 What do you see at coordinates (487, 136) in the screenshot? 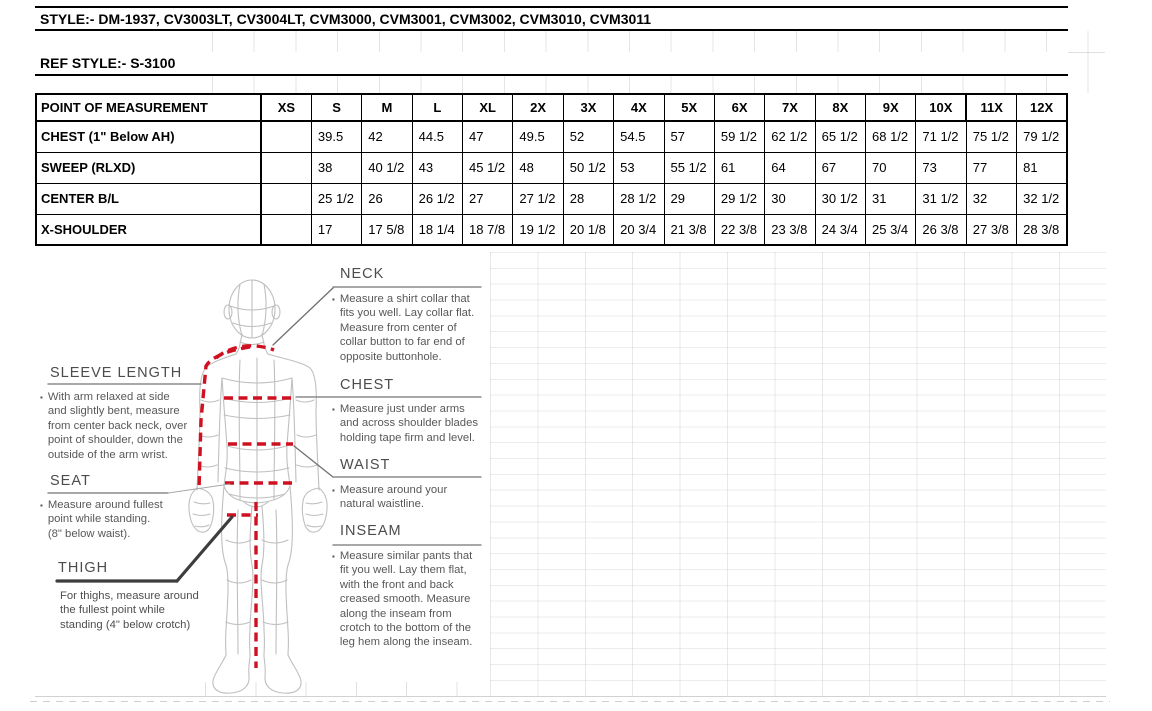
I see `measurement-value-cell: 47` at bounding box center [487, 136].